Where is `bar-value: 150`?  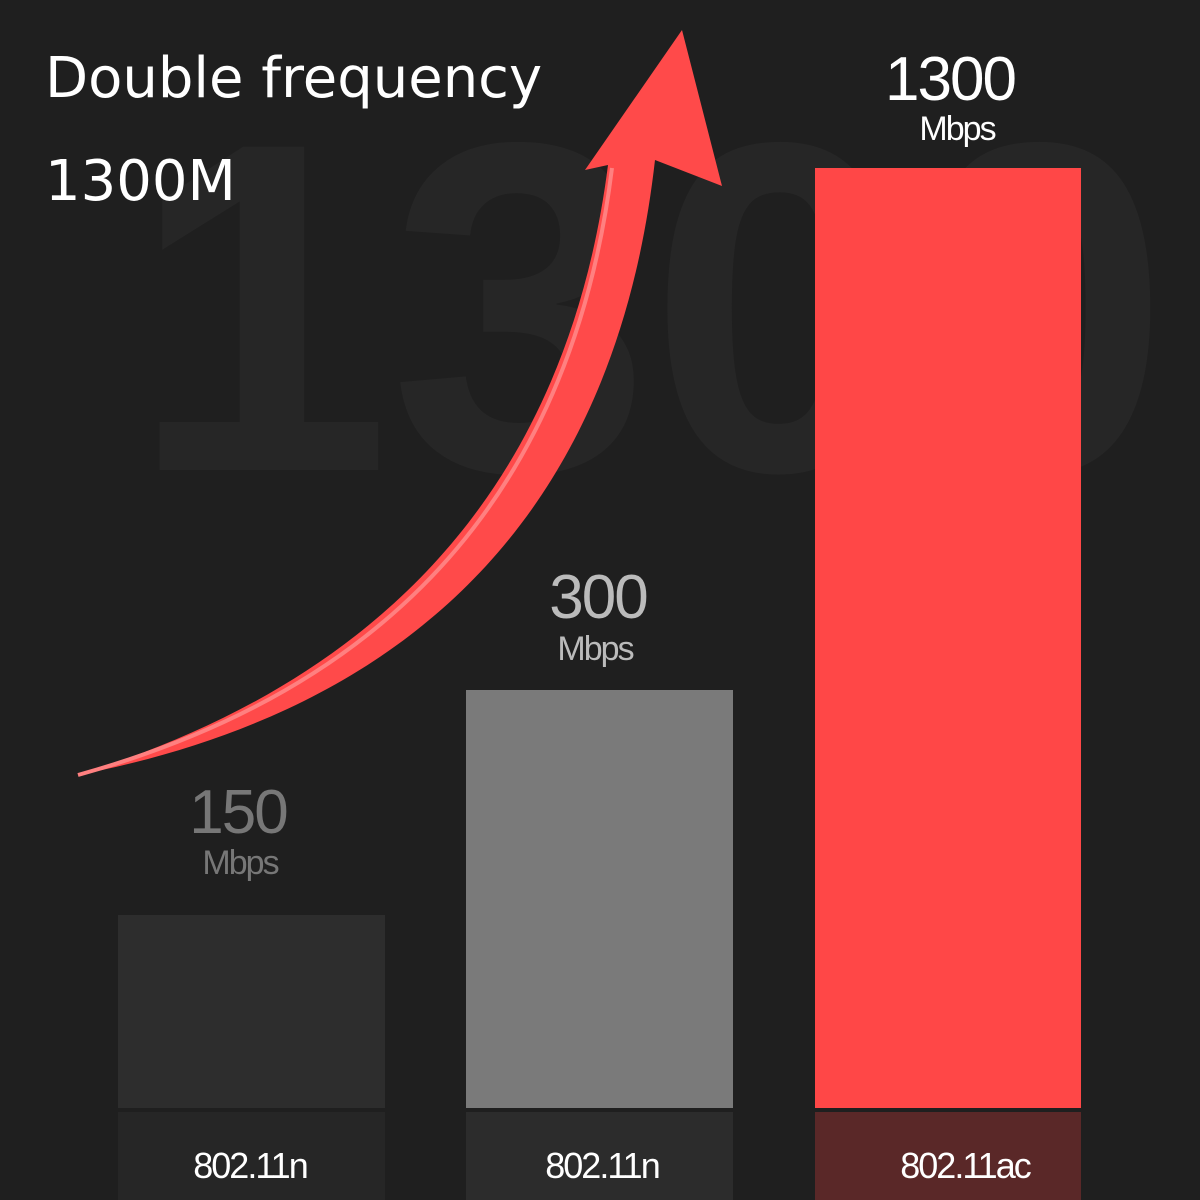 bar-value: 150 is located at coordinates (238, 812).